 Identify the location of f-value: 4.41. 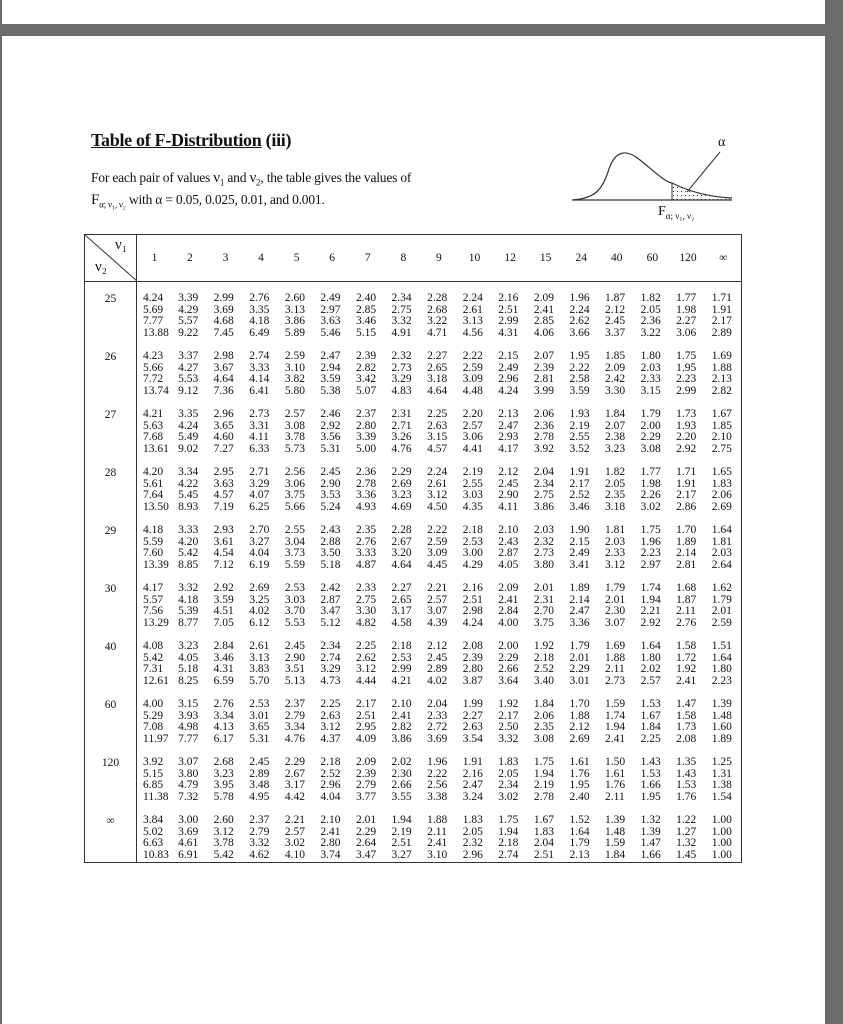
(472, 448).